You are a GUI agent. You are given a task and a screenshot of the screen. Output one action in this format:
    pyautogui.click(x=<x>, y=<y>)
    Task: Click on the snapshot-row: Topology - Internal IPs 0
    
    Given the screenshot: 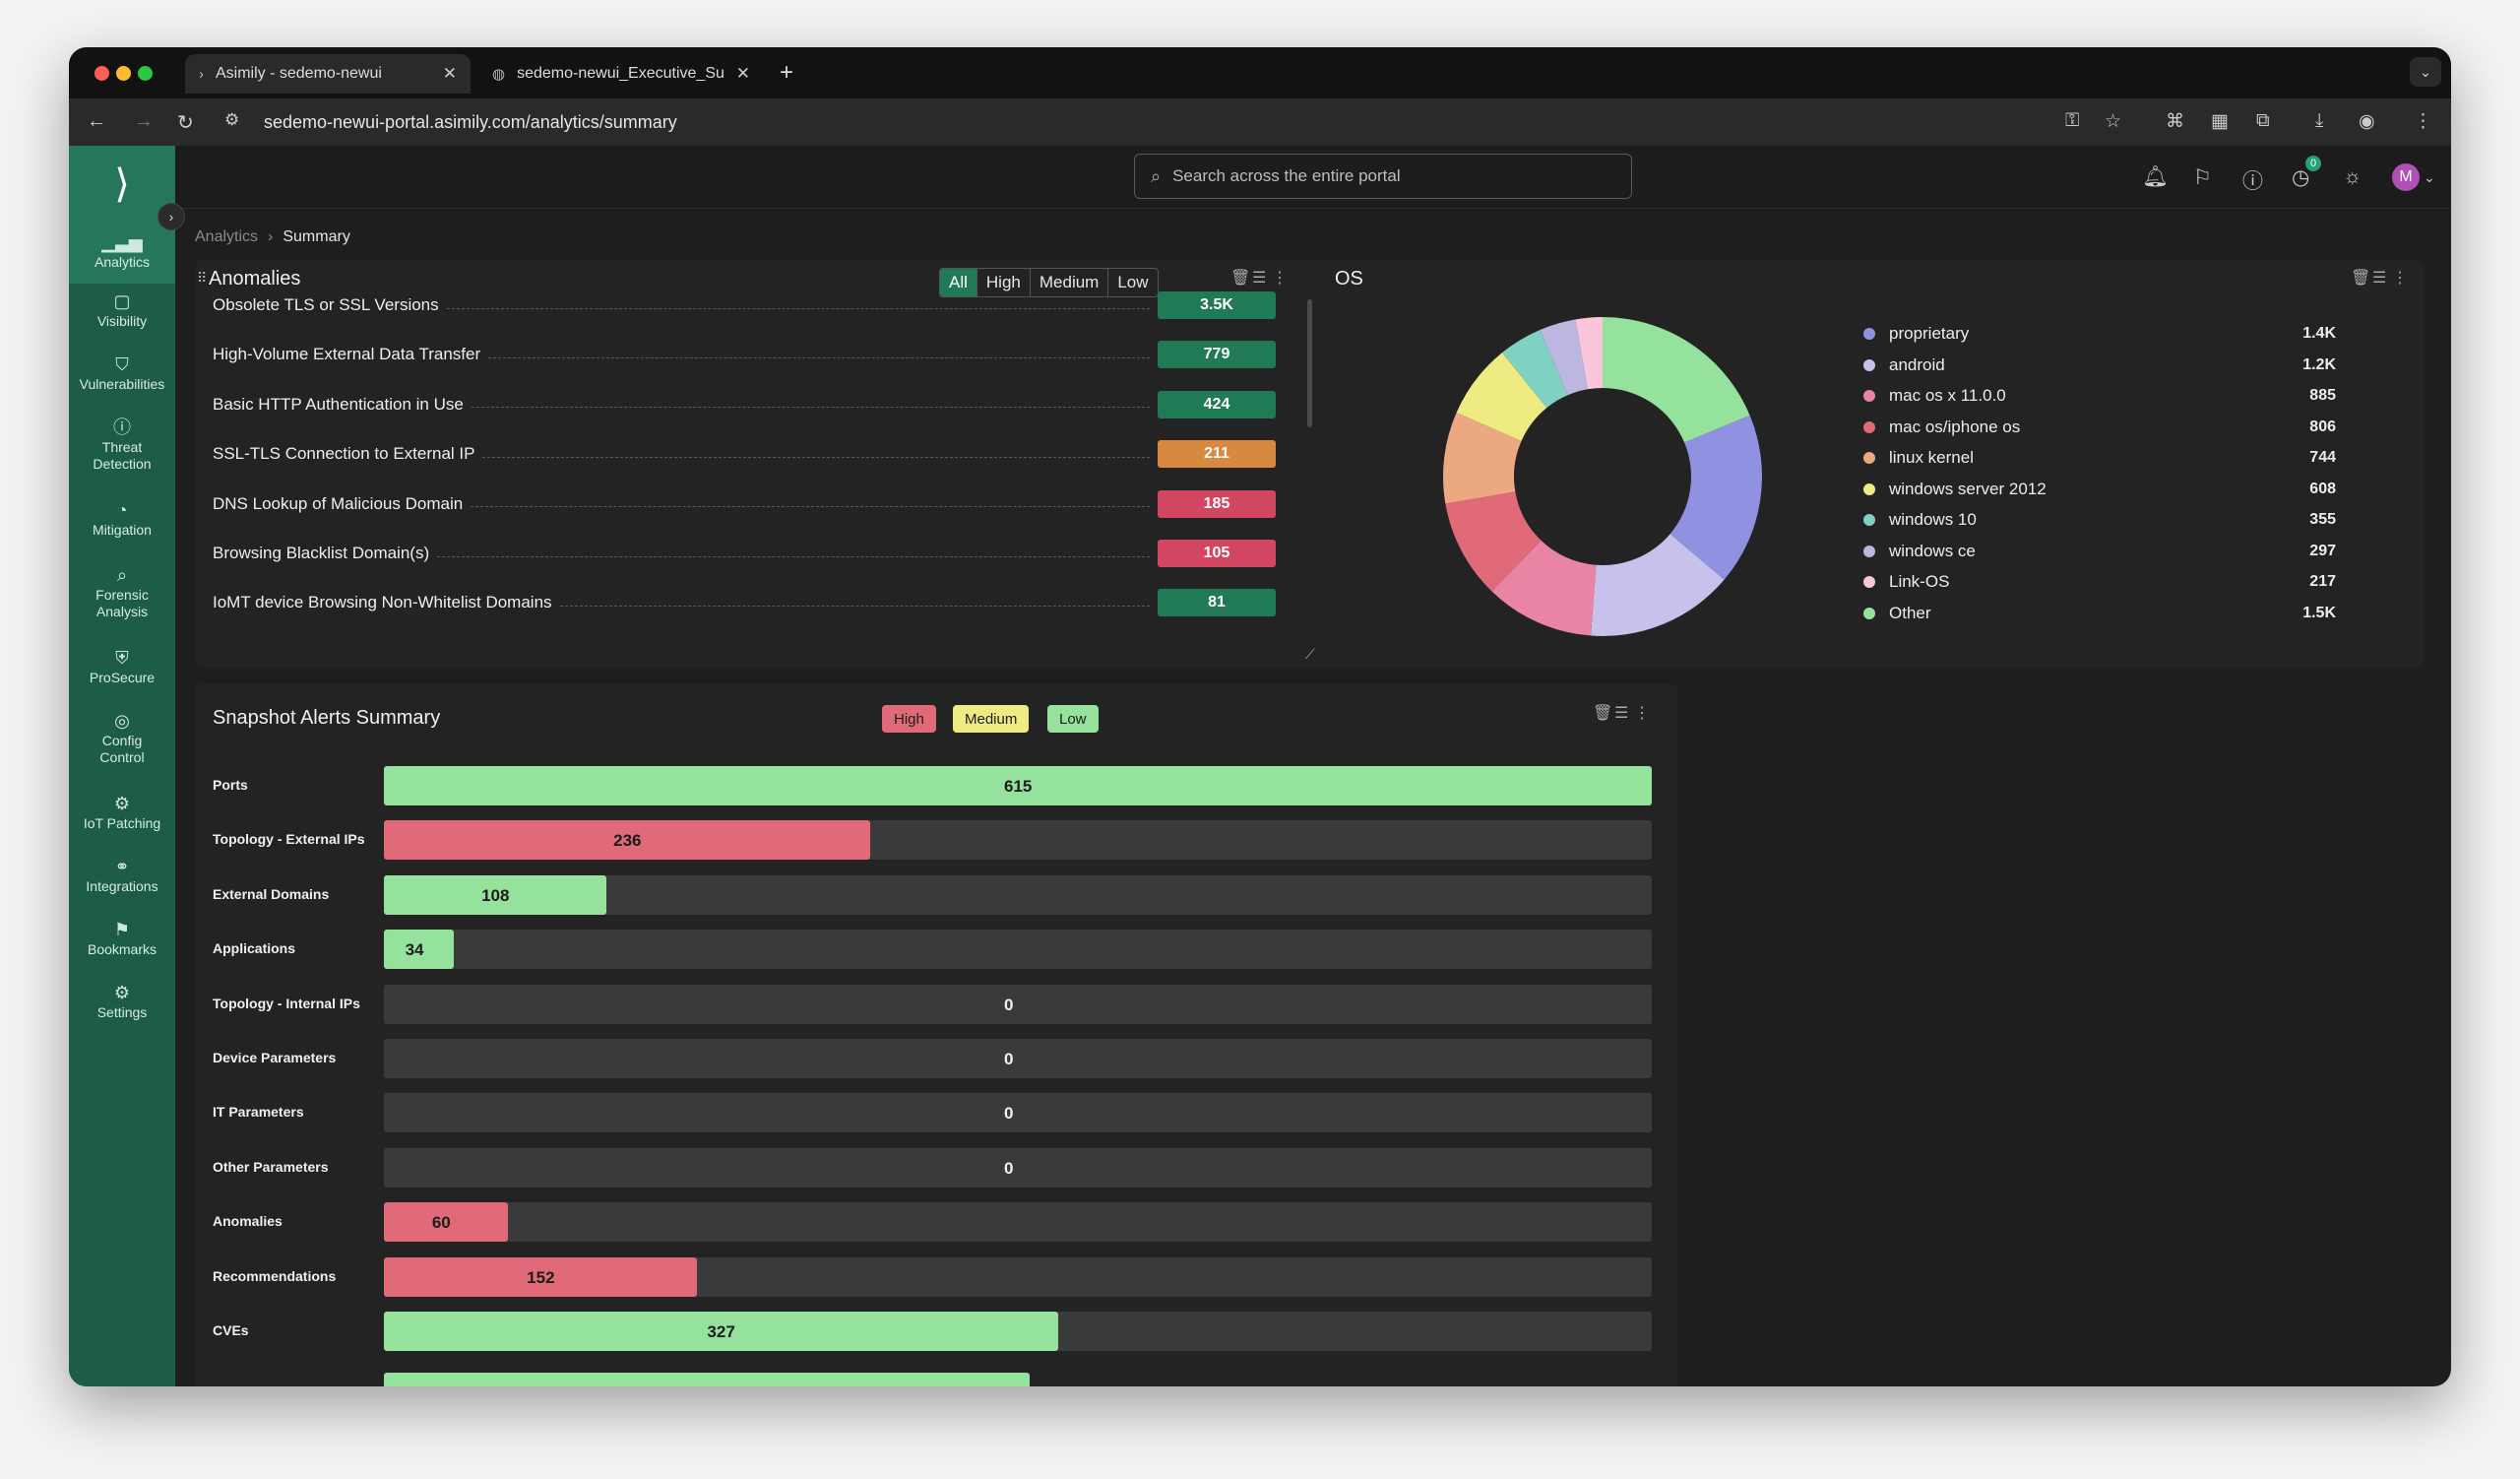 What is the action you would take?
    pyautogui.click(x=932, y=1004)
    